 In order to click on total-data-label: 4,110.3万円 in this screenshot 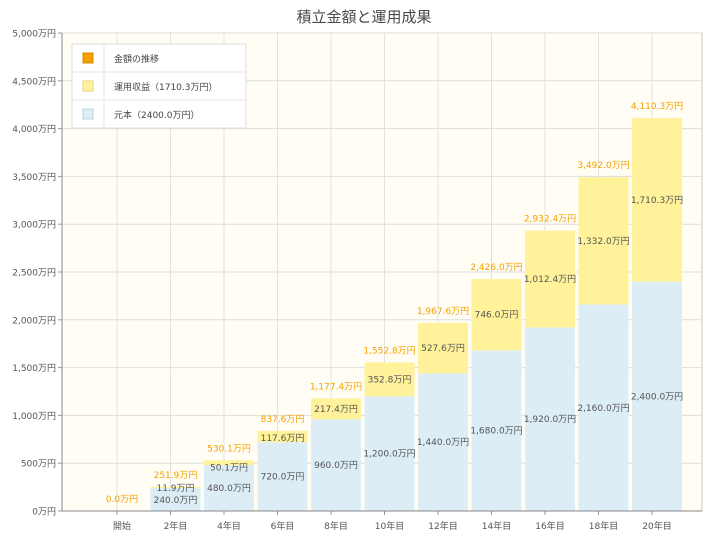, I will do `click(657, 106)`.